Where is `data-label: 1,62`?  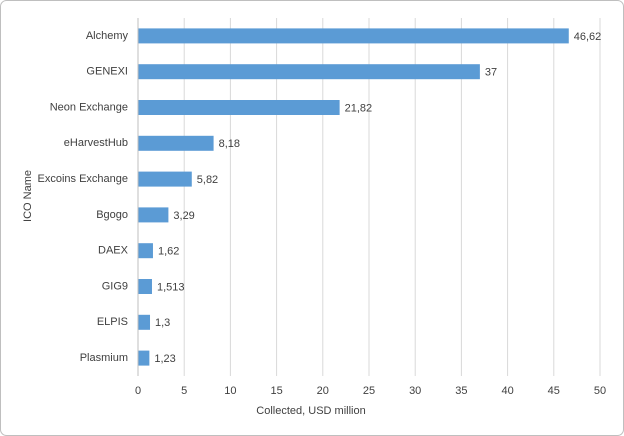 data-label: 1,62 is located at coordinates (168, 252).